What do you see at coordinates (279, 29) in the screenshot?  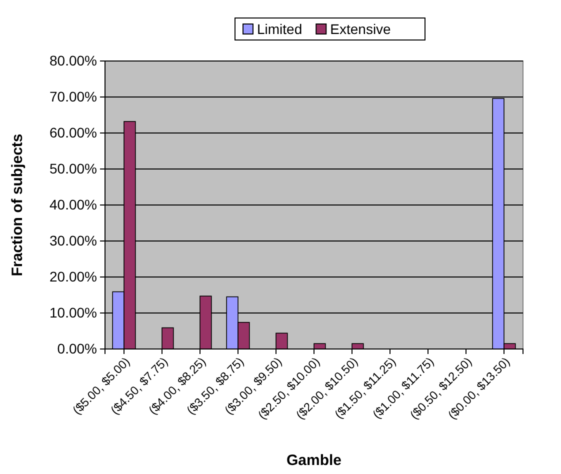 I see `legend-label: Limited` at bounding box center [279, 29].